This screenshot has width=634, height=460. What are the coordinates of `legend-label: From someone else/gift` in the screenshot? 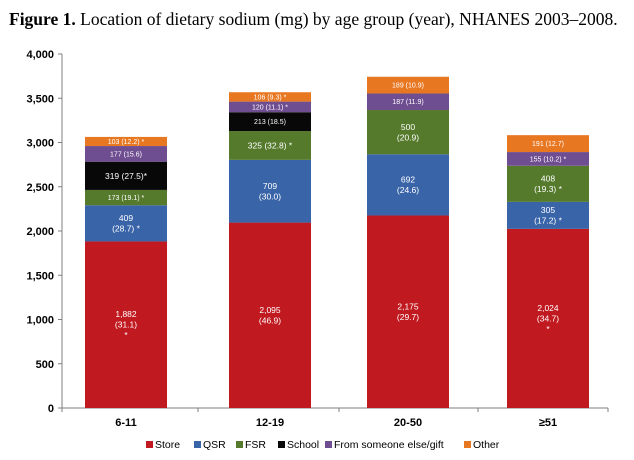 It's located at (389, 445).